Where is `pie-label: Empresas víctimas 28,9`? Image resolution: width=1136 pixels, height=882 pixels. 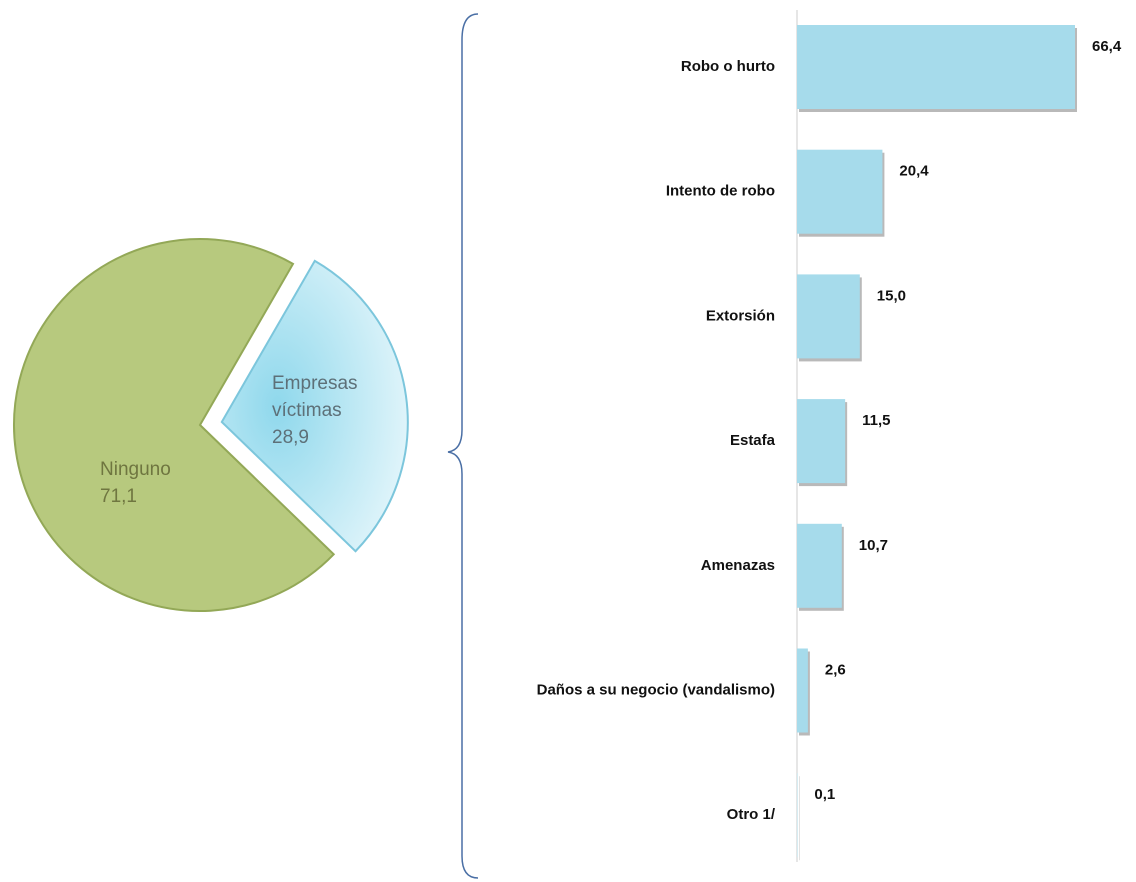 pie-label: Empresas víctimas 28,9 is located at coordinates (322, 410).